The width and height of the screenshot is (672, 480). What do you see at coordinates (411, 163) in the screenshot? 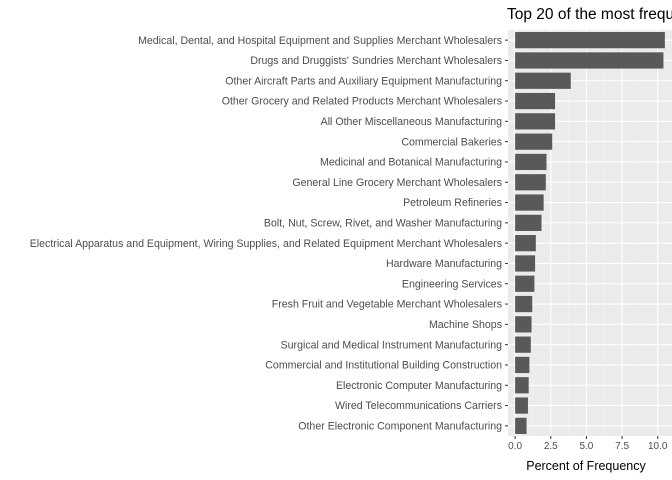
I see `category-label: Medicinal and Botanical Manufacturing` at bounding box center [411, 163].